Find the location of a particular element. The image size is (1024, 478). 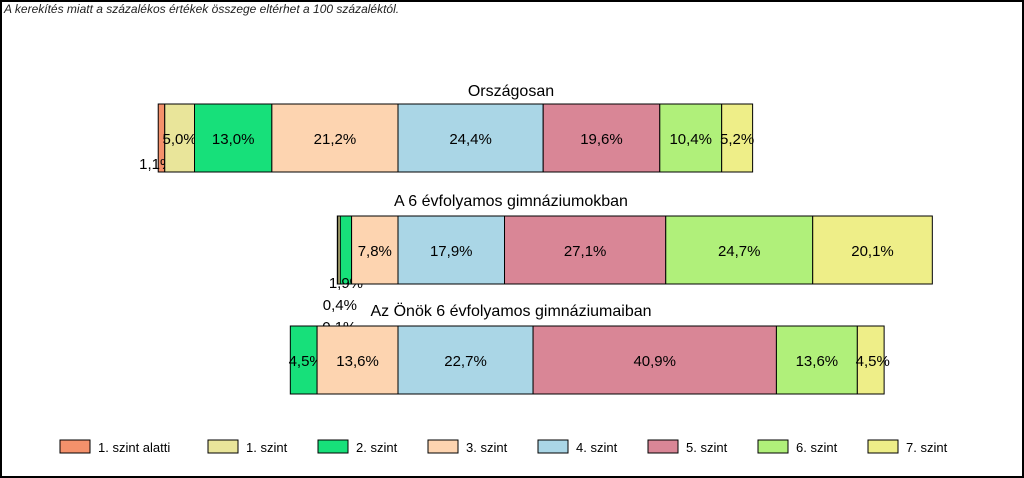

data-label: 7,8% is located at coordinates (375, 251).